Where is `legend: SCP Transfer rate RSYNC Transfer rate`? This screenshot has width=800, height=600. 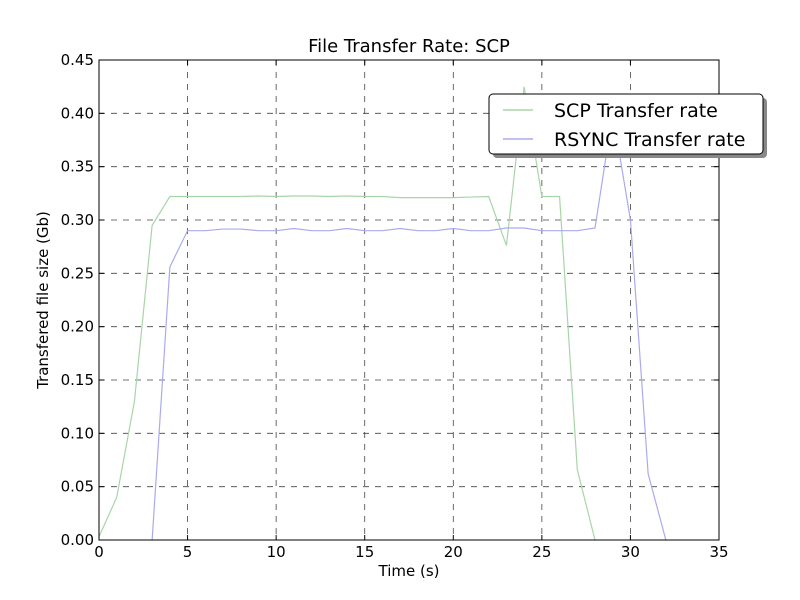 legend: SCP Transfer rate RSYNC Transfer rate is located at coordinates (627, 125).